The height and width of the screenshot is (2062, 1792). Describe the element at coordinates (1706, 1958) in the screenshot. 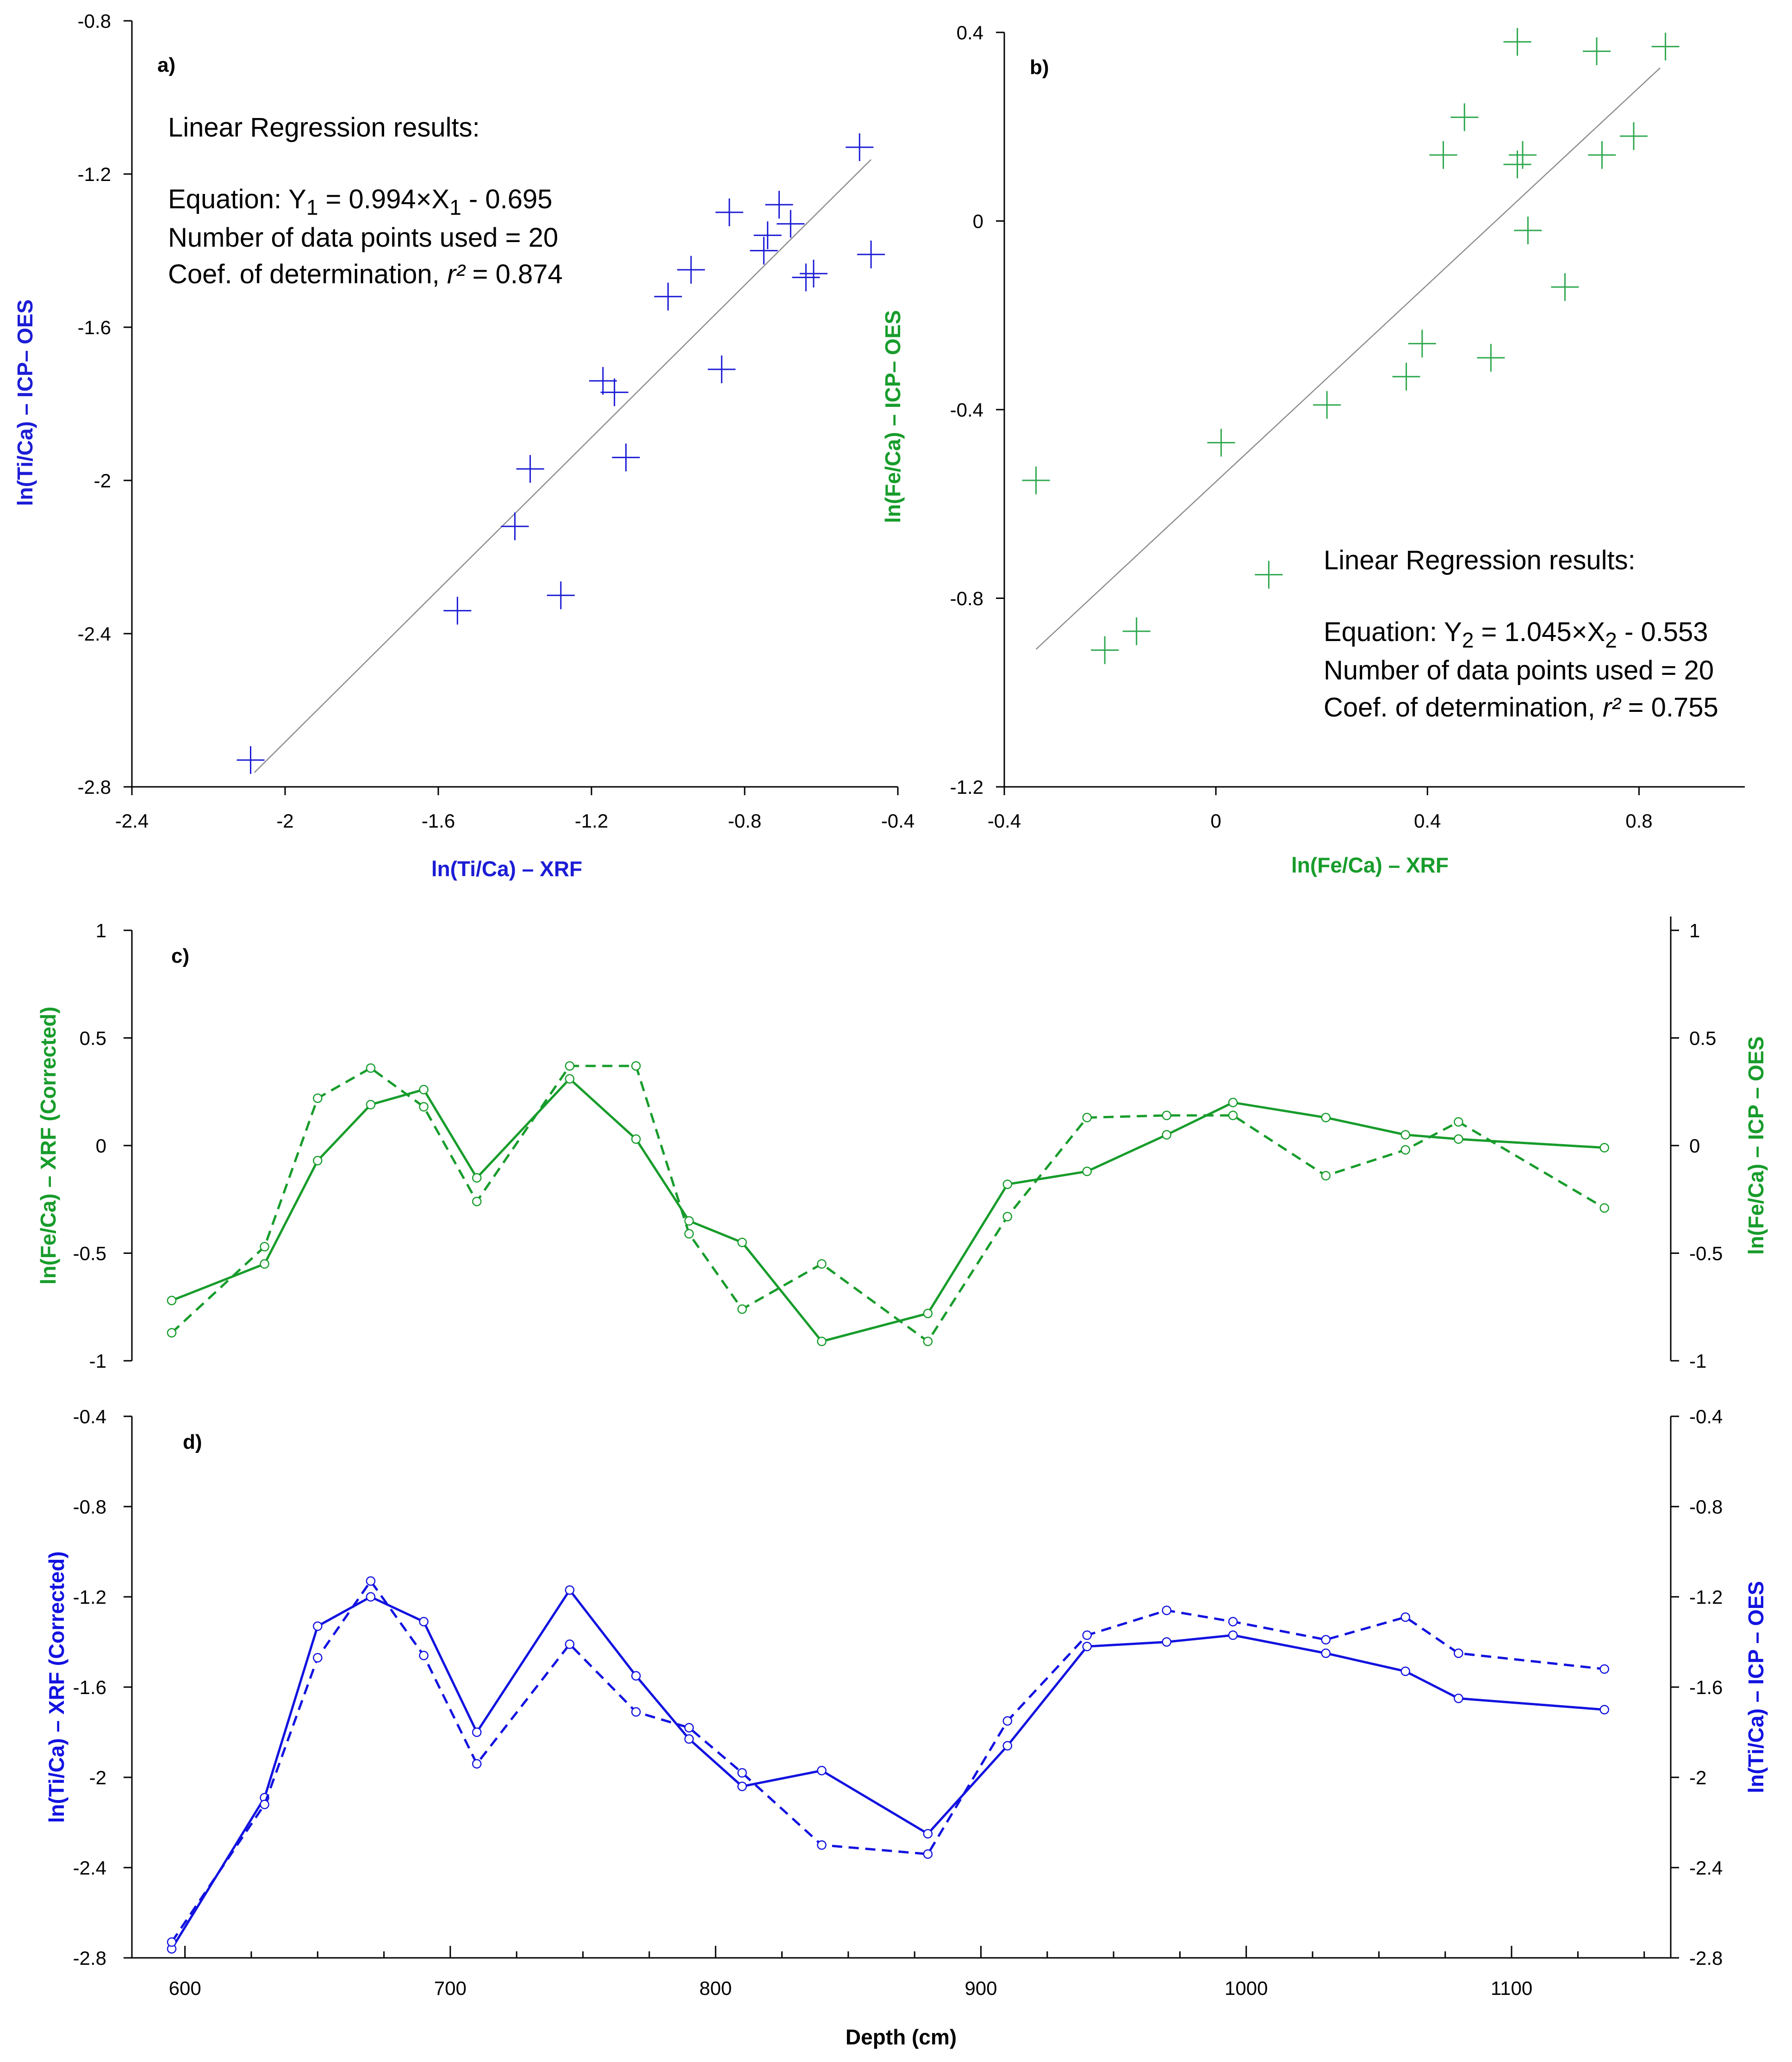

I see `right-y-tick-label: -2.8` at that location.